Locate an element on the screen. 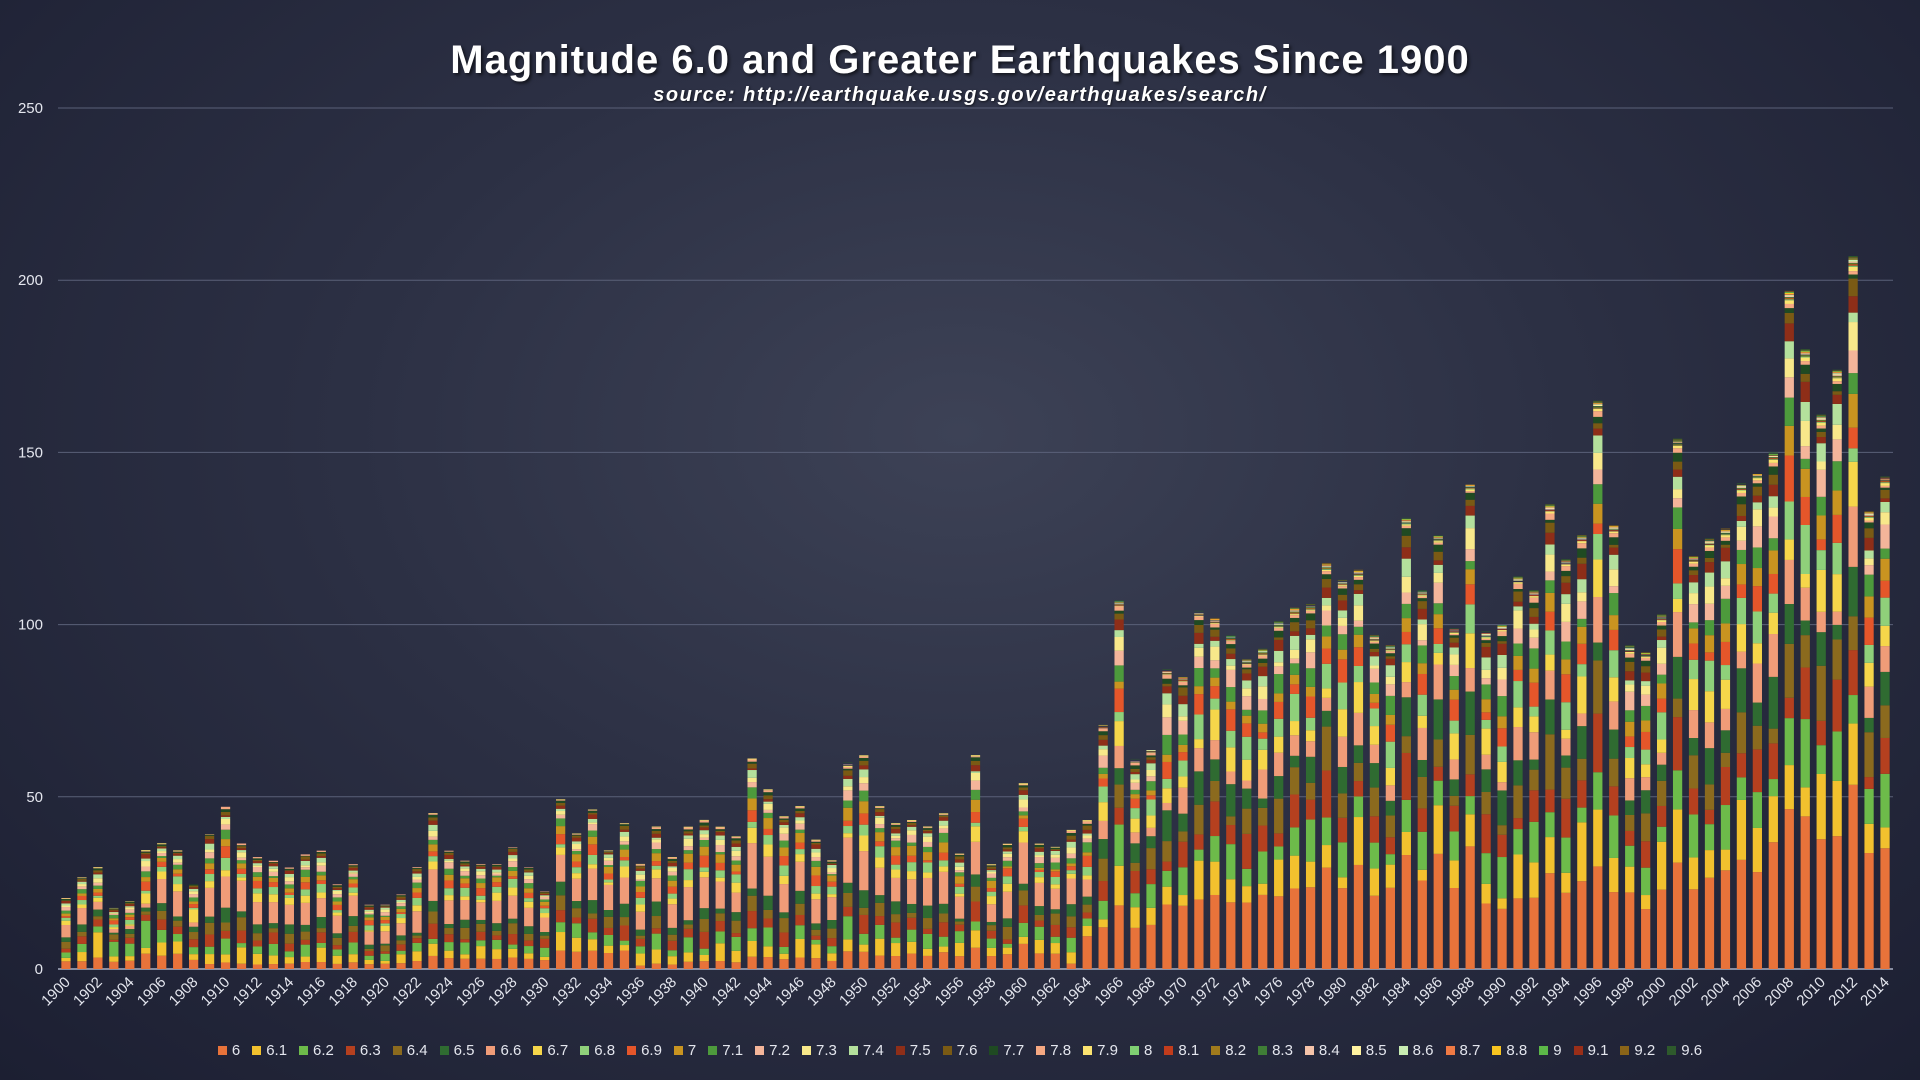 Image resolution: width=1920 pixels, height=1080 pixels. legend-label: 6.4 is located at coordinates (417, 1050).